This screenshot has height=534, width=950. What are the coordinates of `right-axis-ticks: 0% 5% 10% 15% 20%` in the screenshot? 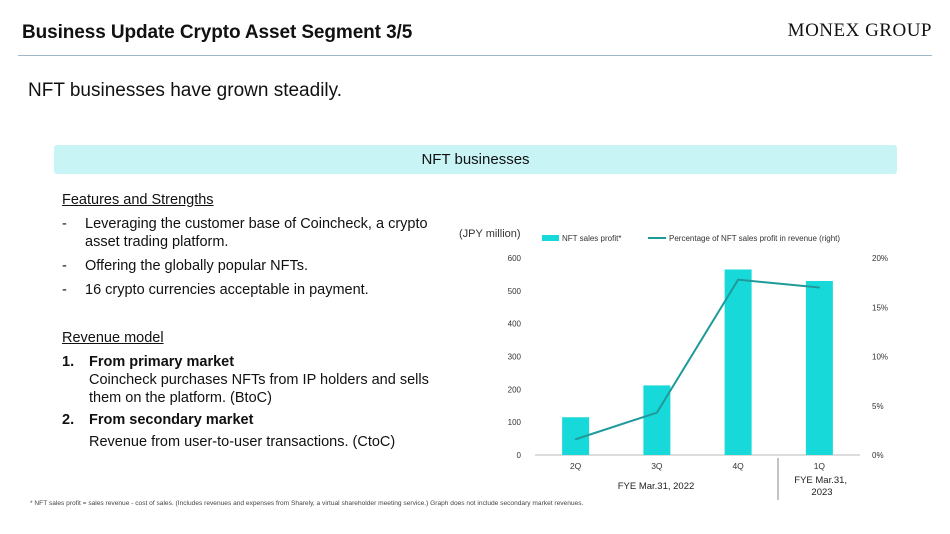 It's located at (880, 357).